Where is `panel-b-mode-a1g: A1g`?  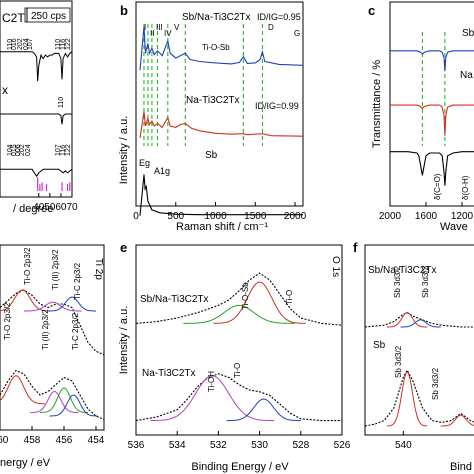 panel-b-mode-a1g: A1g is located at coordinates (162, 171).